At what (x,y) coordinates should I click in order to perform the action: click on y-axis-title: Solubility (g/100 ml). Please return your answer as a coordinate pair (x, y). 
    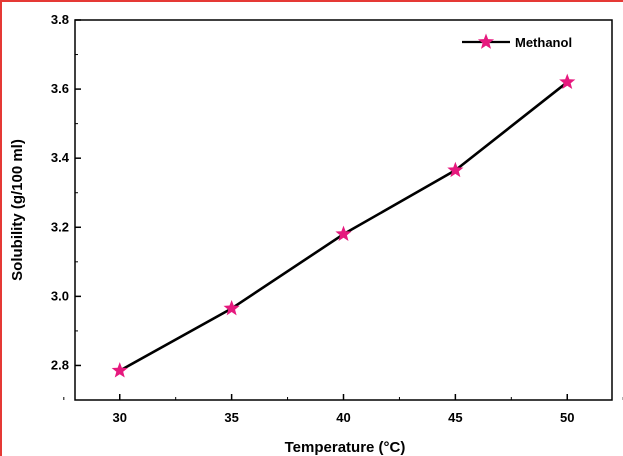
    Looking at the image, I should click on (17, 210).